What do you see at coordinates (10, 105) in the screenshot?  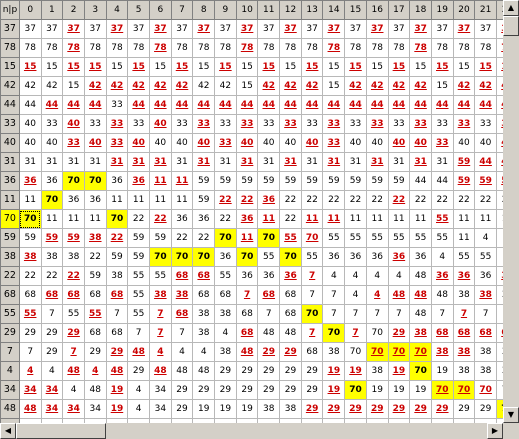 I see `row-header: 44` at bounding box center [10, 105].